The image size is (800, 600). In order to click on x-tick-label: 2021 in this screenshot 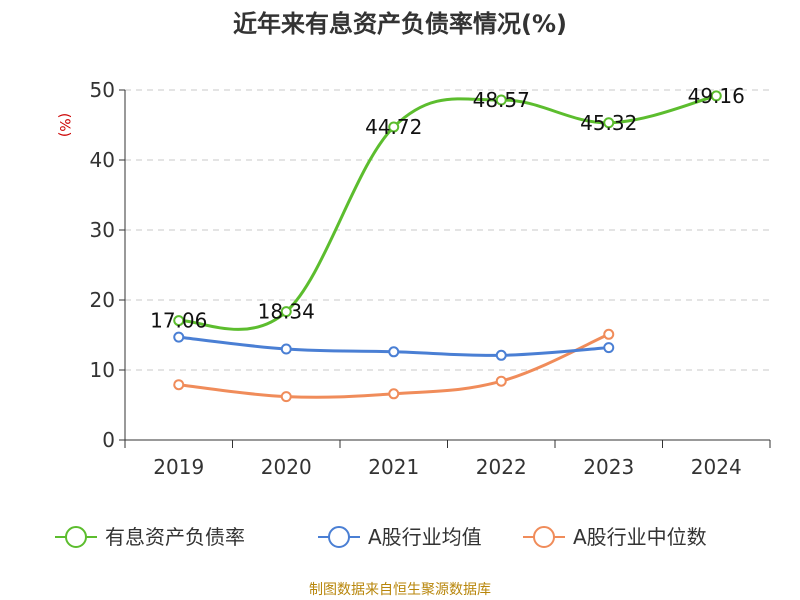, I will do `click(393, 467)`.